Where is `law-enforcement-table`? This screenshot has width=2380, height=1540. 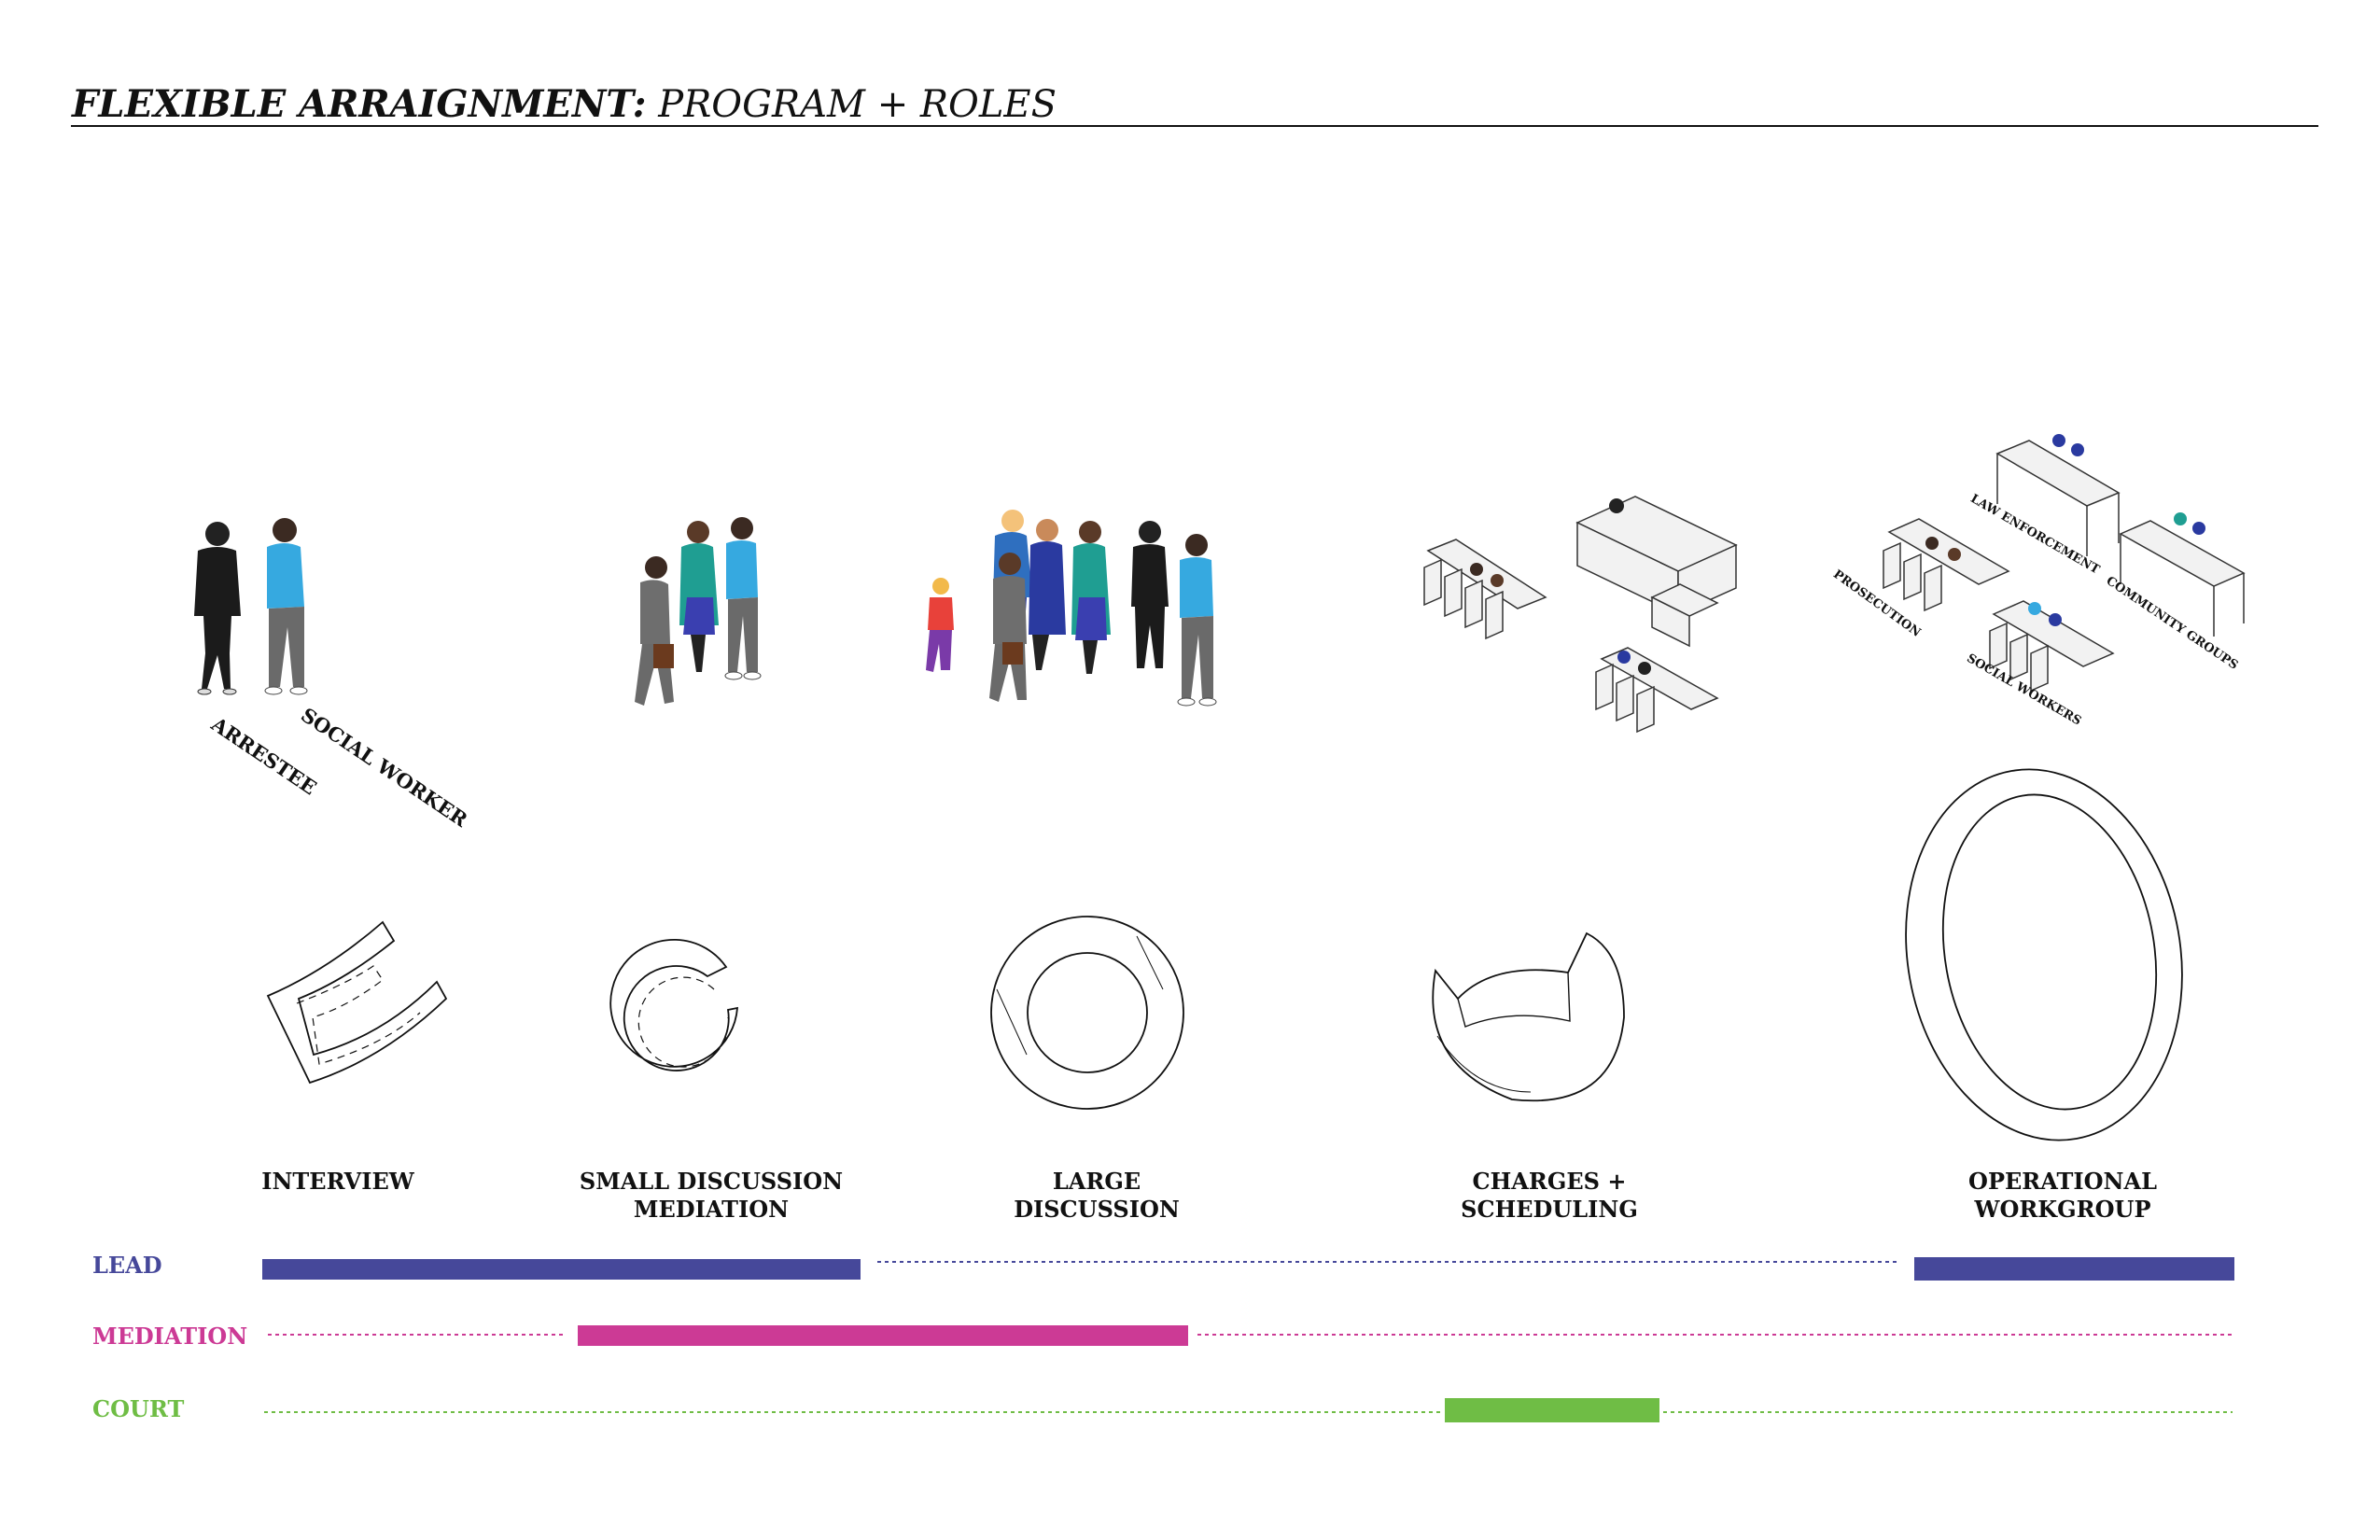 law-enforcement-table is located at coordinates (2058, 495).